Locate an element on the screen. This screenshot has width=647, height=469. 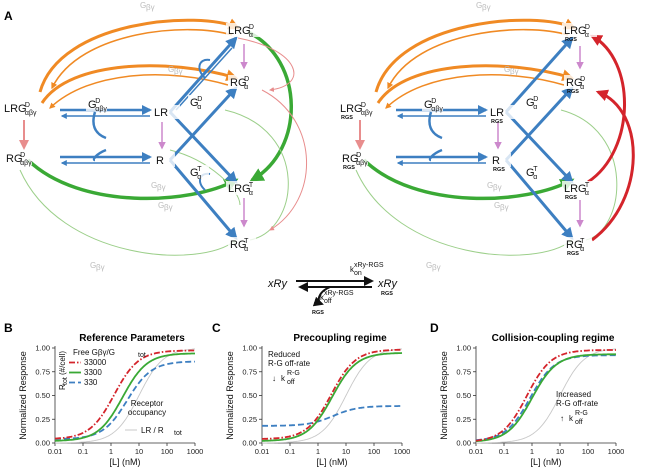
orange-arc-top-r is located at coordinates (475, 55).